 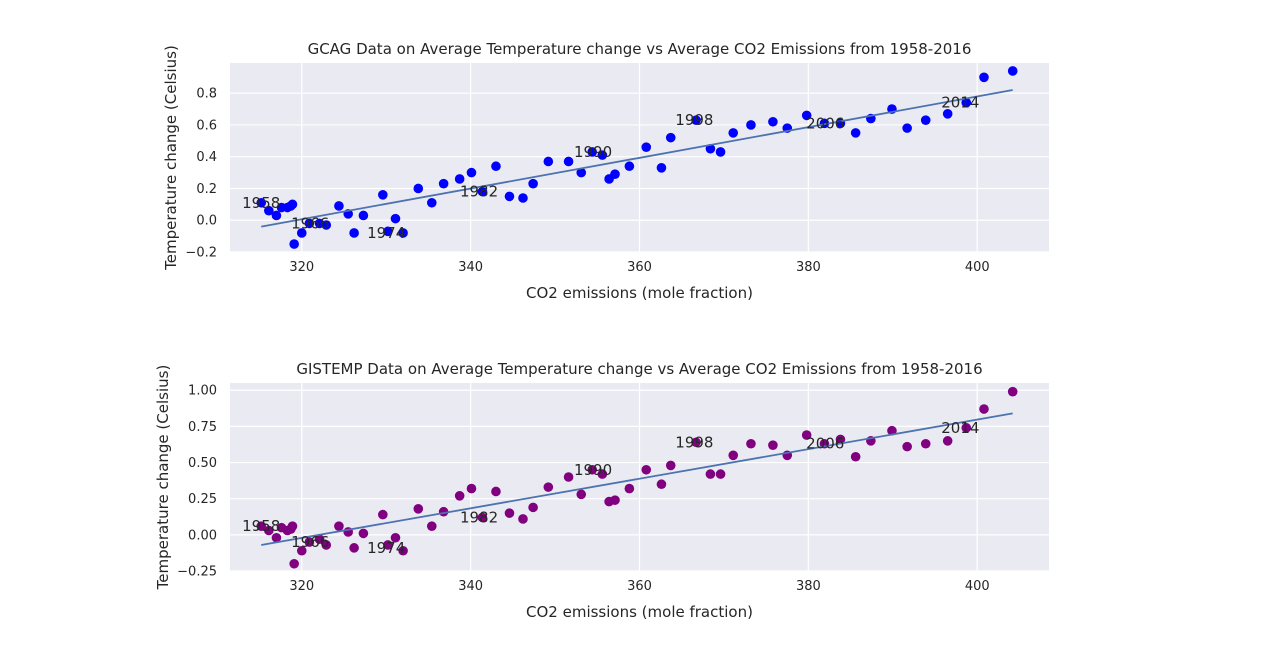 What do you see at coordinates (301, 586) in the screenshot?
I see `x-tick-label: 320` at bounding box center [301, 586].